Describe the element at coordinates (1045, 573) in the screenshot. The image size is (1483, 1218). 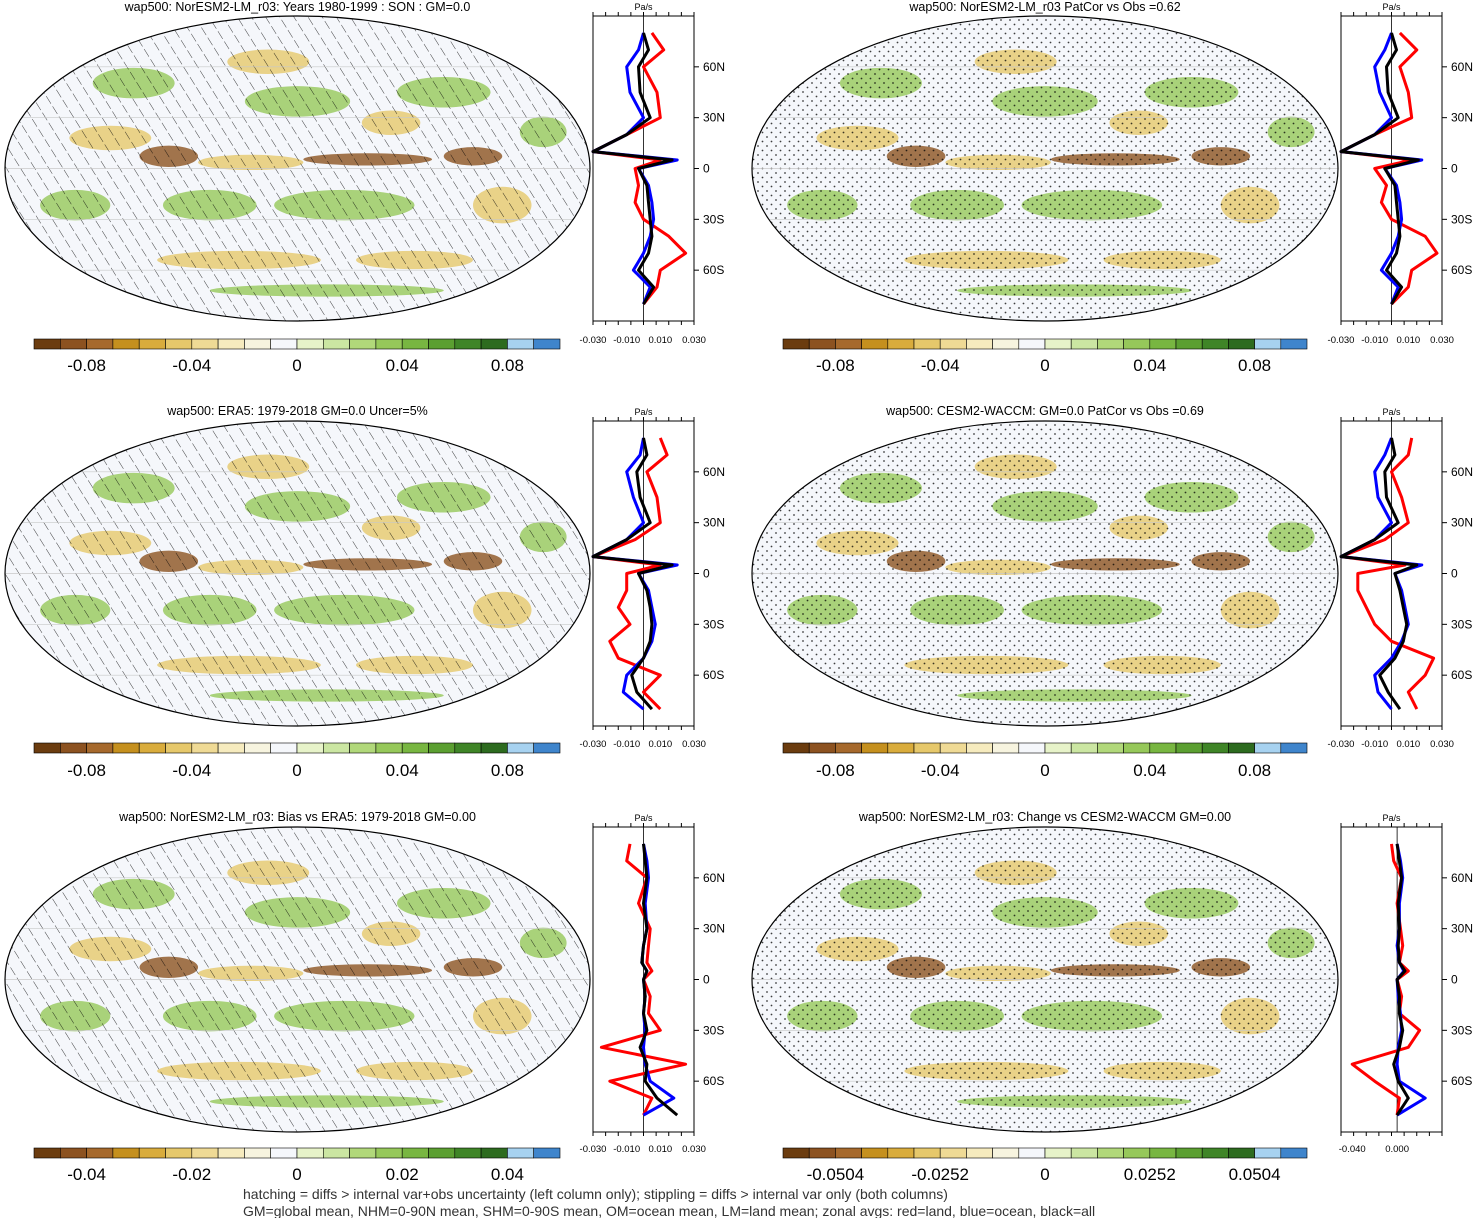
I see `panel-4-map-outline` at that location.